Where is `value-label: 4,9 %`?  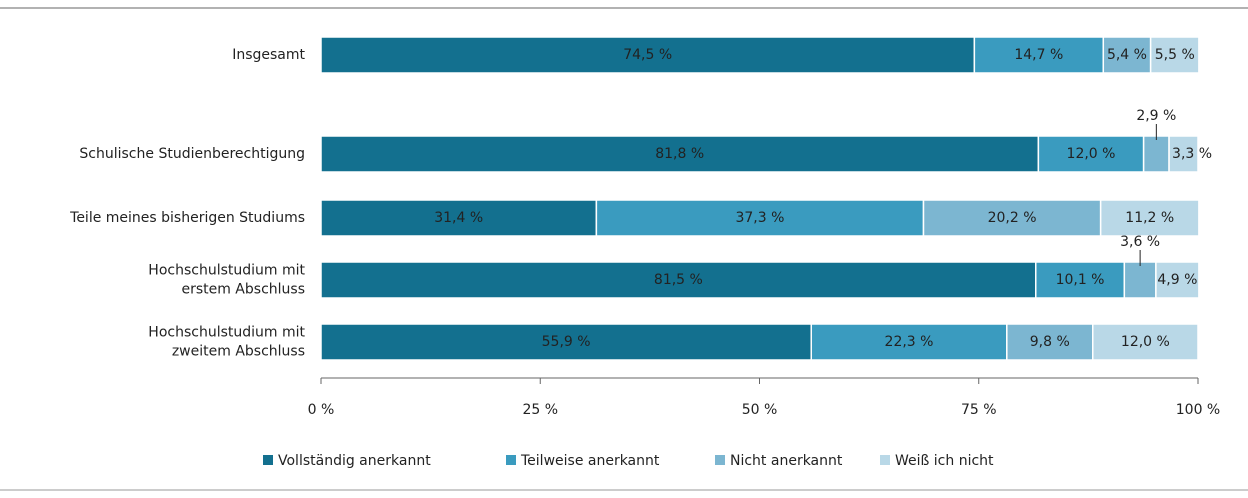 value-label: 4,9 % is located at coordinates (1177, 280).